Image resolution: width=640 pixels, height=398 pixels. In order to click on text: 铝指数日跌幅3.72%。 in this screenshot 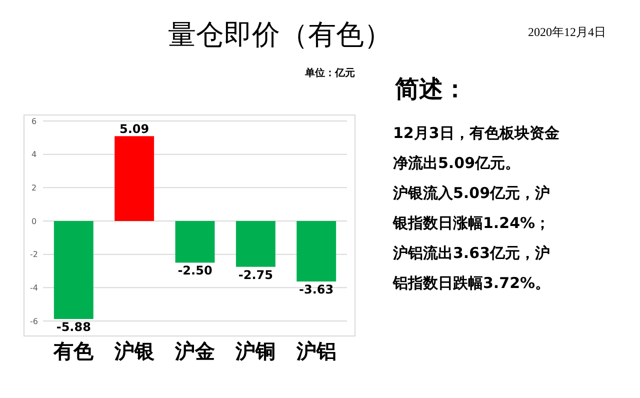, I will do `click(471, 283)`.